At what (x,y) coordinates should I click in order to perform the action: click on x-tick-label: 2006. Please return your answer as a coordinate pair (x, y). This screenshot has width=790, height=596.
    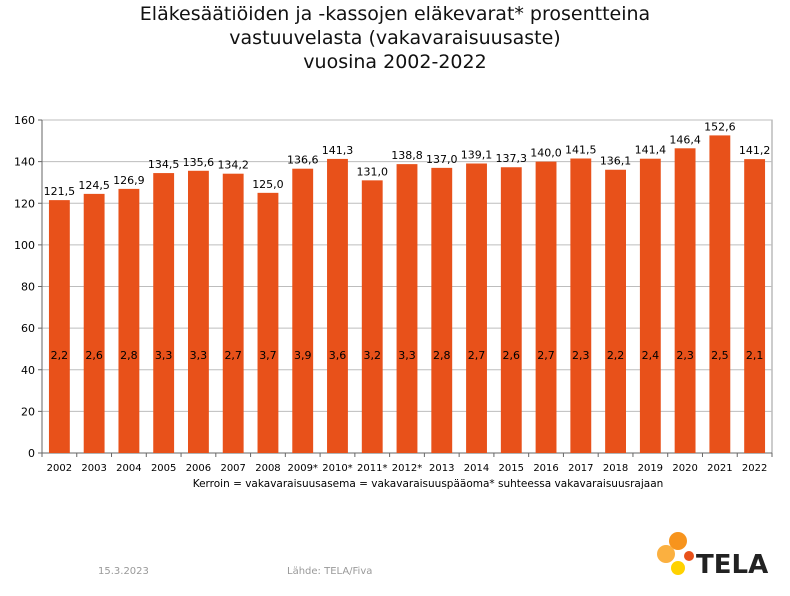
    Looking at the image, I should click on (198, 468).